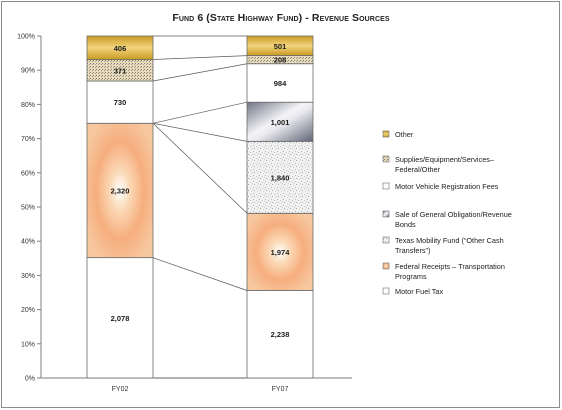  I want to click on data-label: 1,001, so click(280, 122).